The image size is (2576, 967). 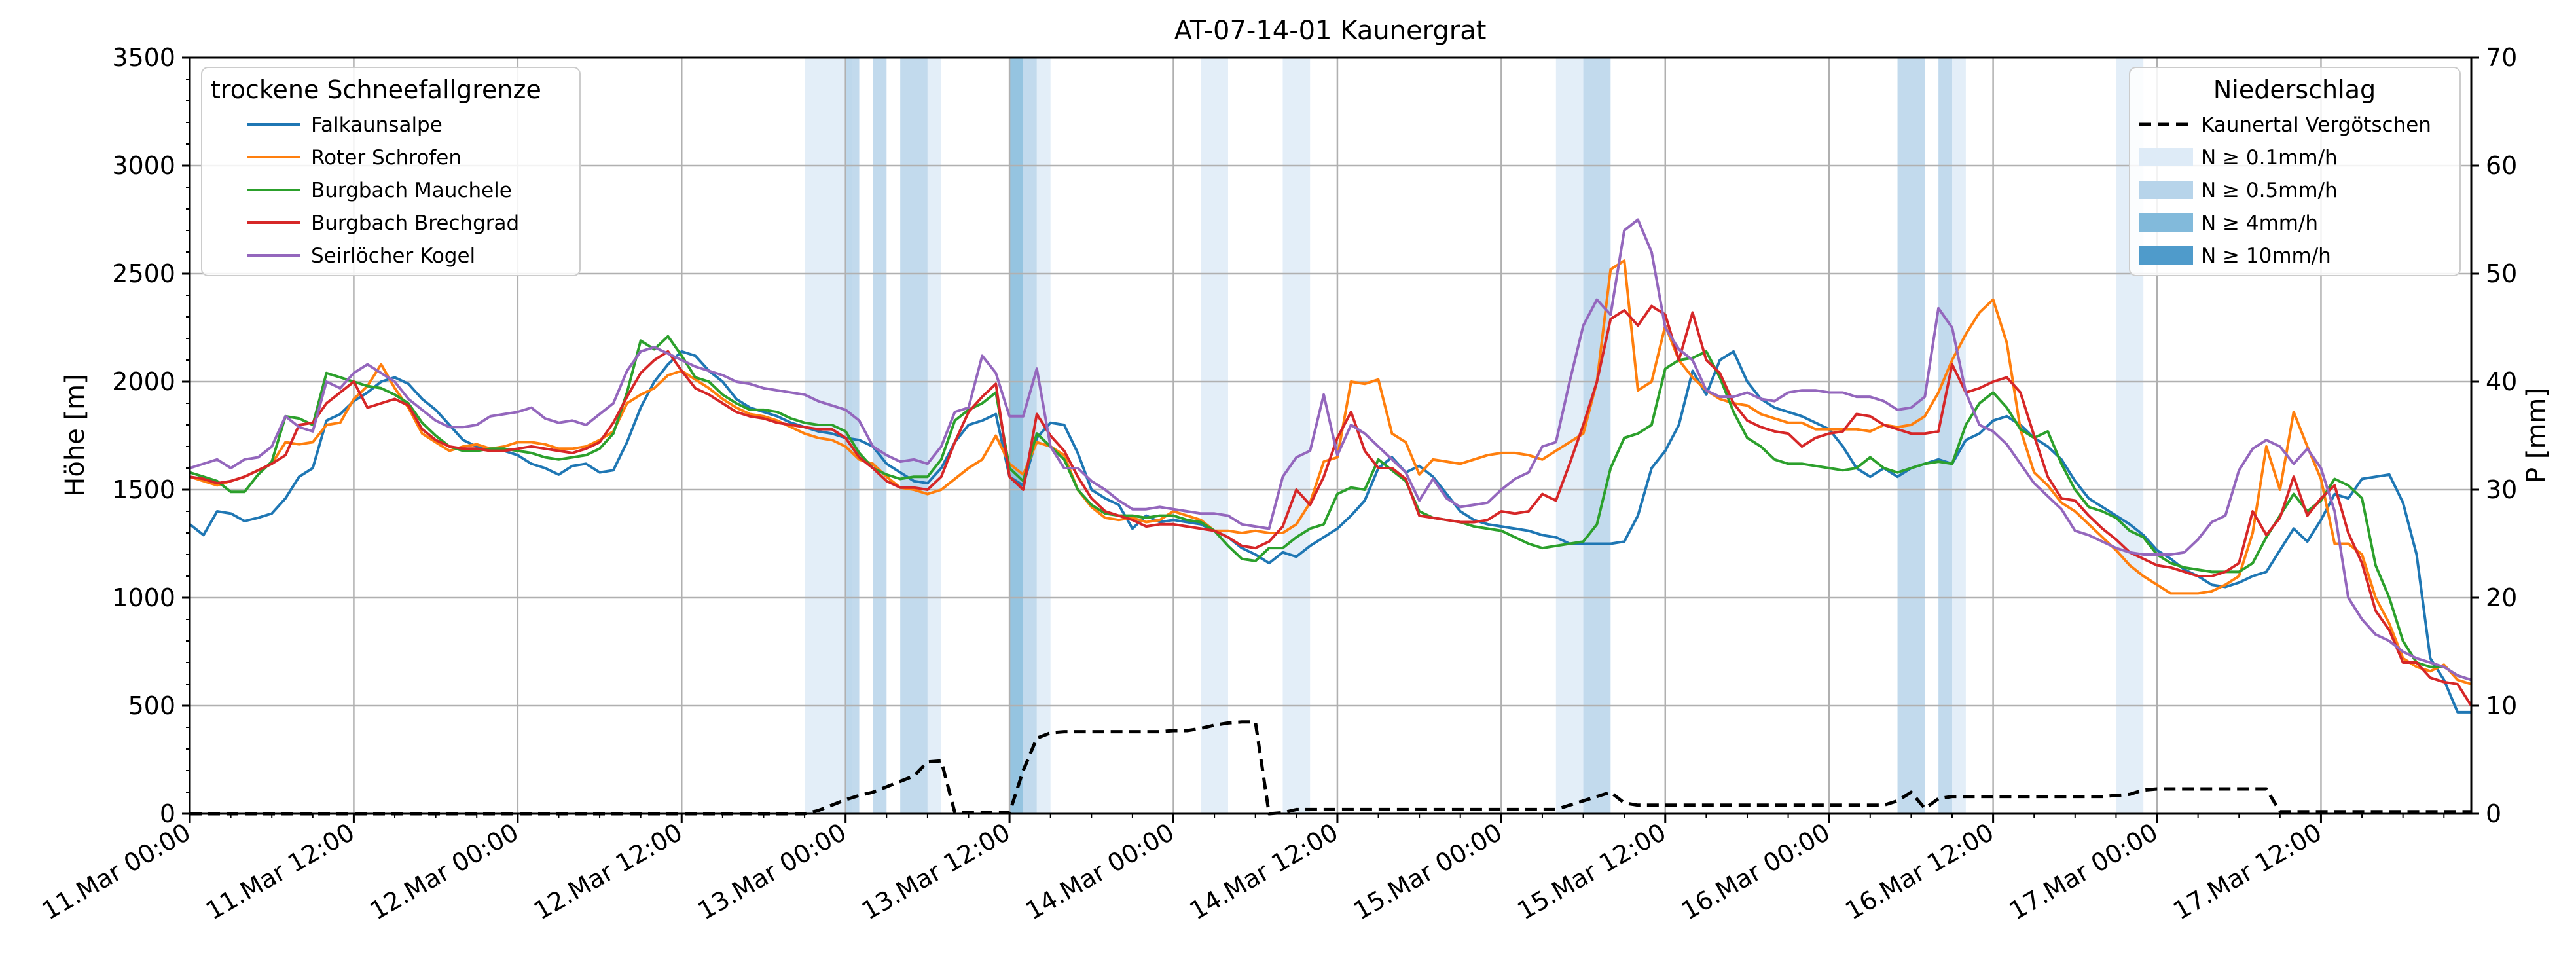 What do you see at coordinates (386, 158) in the screenshot?
I see `legend-left-label-1: Roter Schrofen` at bounding box center [386, 158].